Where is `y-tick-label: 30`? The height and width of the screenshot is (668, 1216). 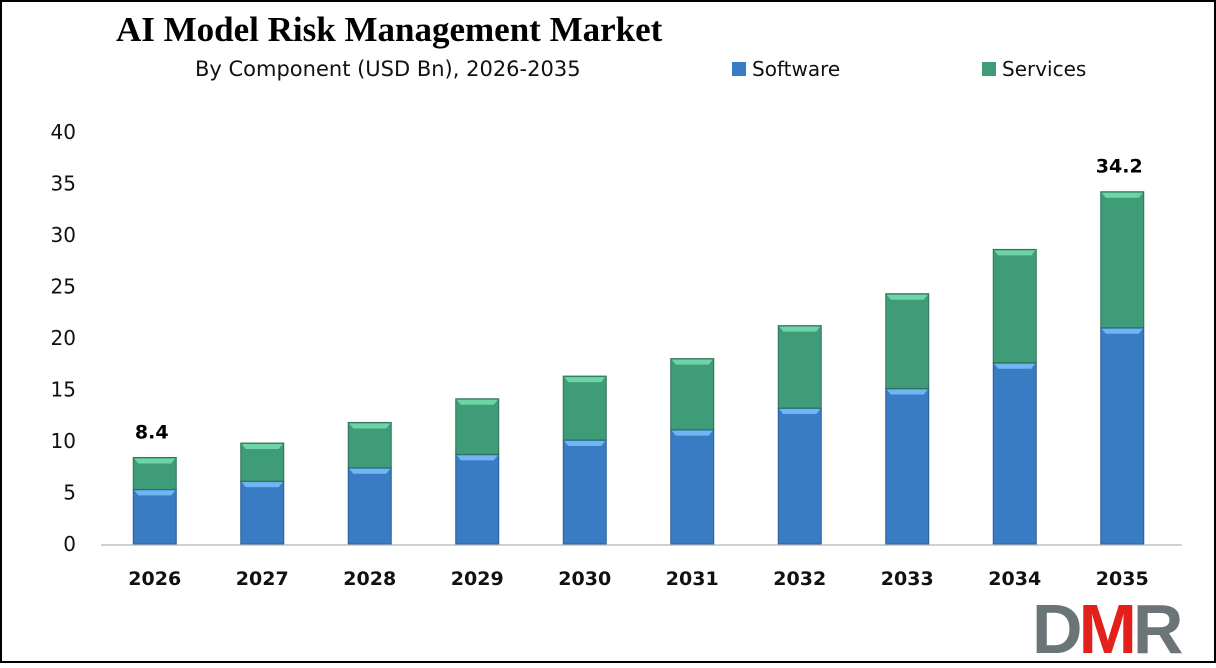
y-tick-label: 30 is located at coordinates (63, 235).